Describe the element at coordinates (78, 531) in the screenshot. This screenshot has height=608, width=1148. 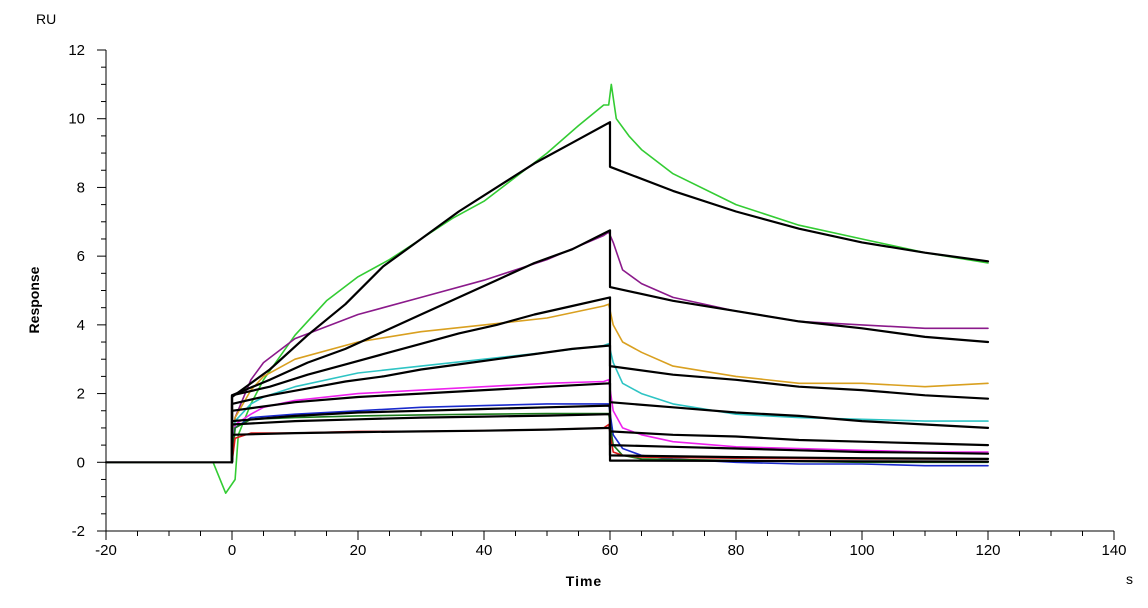
I see `y-tick-label: -2` at that location.